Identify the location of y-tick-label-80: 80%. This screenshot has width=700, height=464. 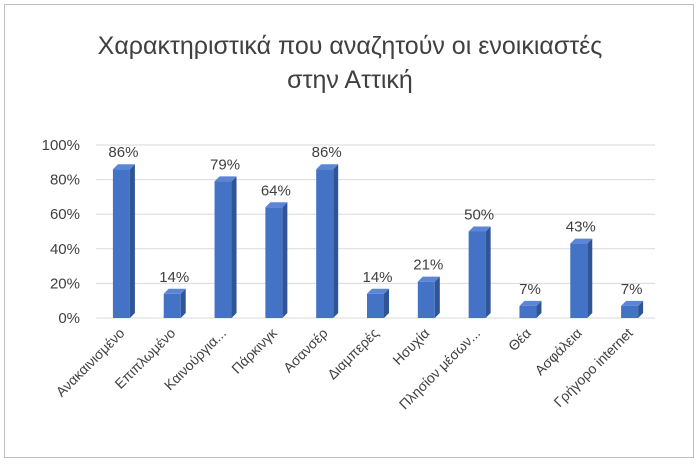
(65, 180).